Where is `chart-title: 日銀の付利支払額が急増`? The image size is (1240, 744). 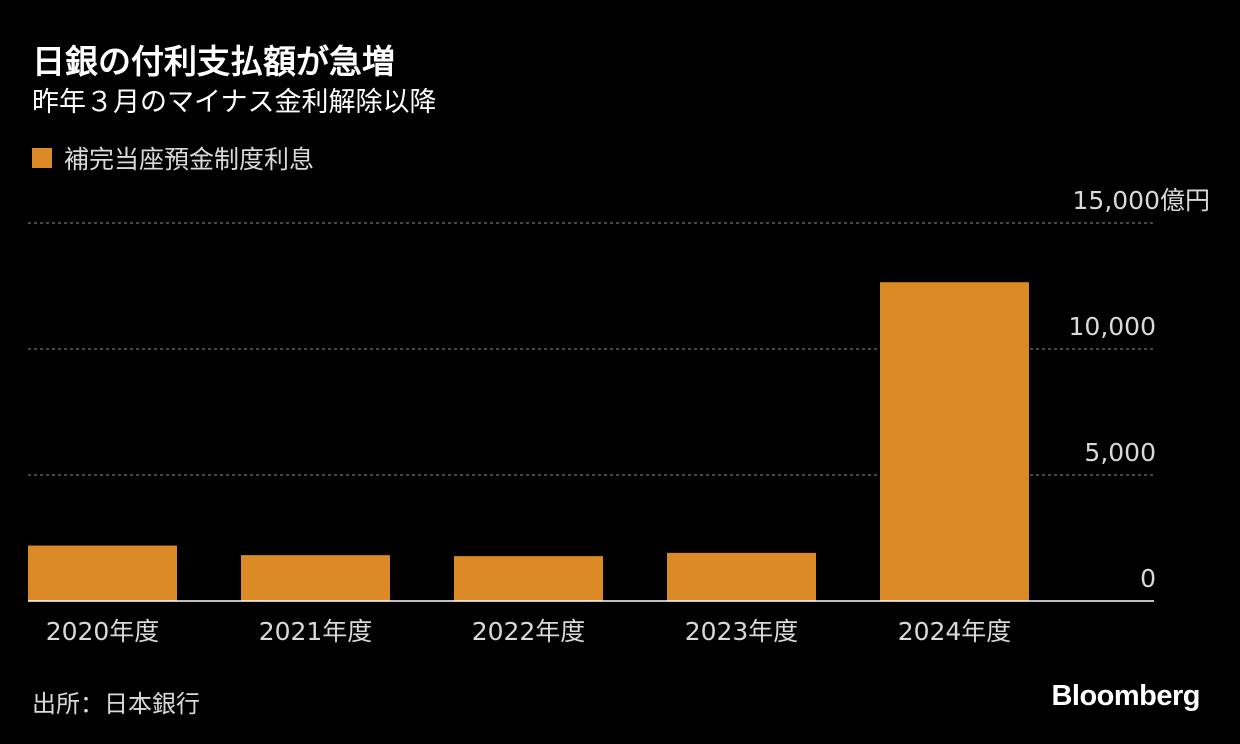 chart-title: 日銀の付利支払額が急増 is located at coordinates (213, 61).